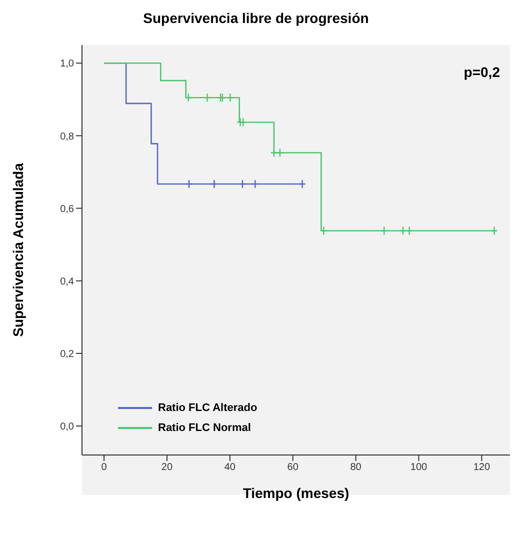 The height and width of the screenshot is (538, 512). I want to click on chart-title: Supervivencia libre de progresión, so click(256, 18).